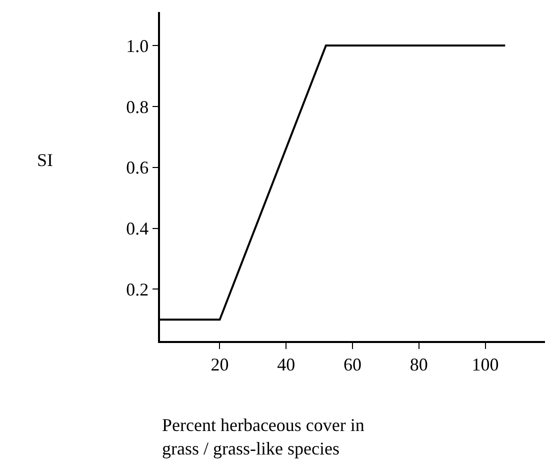  I want to click on y-tick-label: 0.8, so click(137, 106).